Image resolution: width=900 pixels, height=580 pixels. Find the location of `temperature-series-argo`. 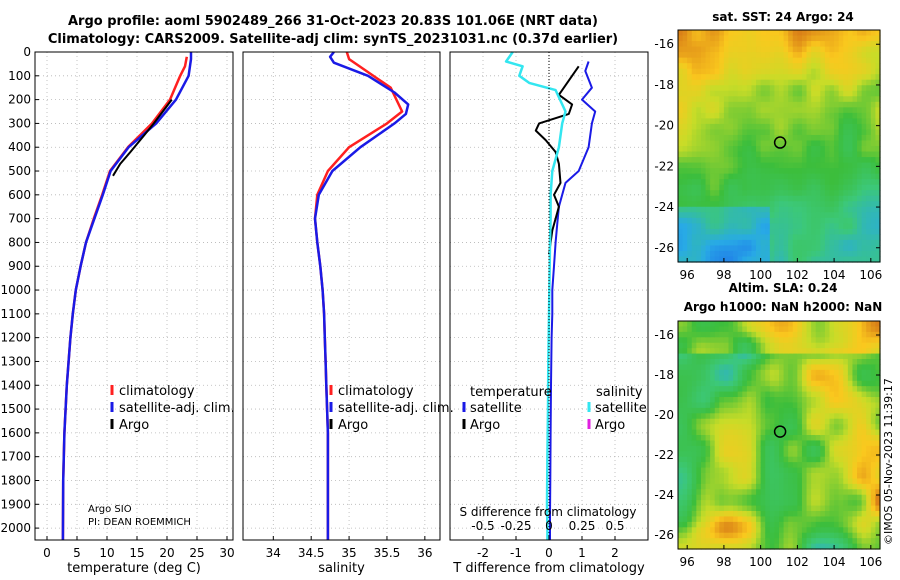

temperature-series-argo is located at coordinates (142, 137).